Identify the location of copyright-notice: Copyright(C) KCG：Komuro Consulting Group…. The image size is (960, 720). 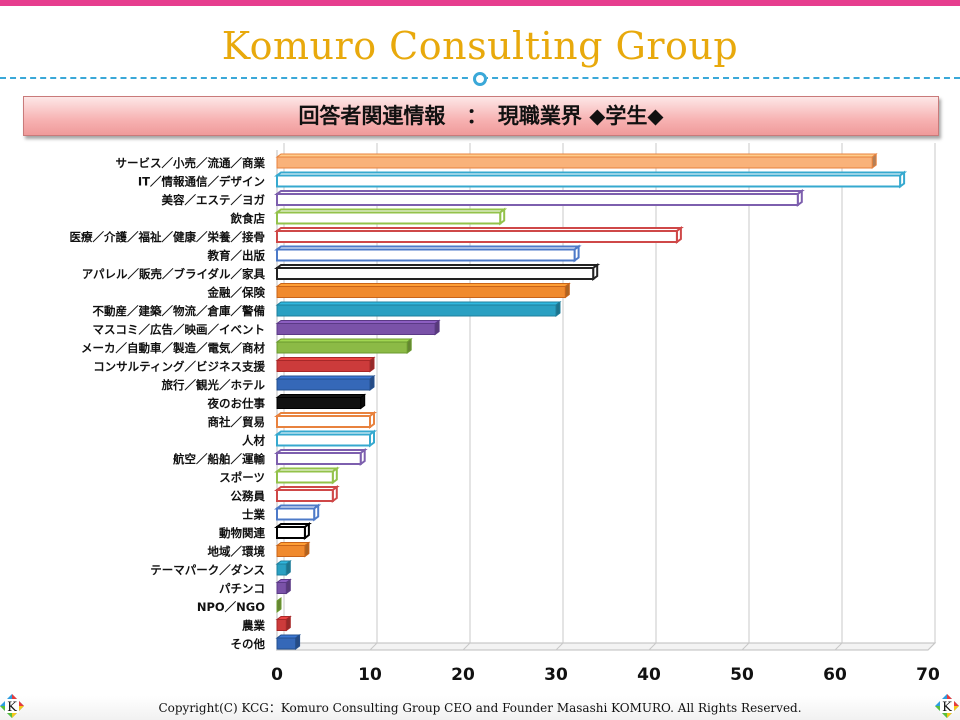
(480, 708).